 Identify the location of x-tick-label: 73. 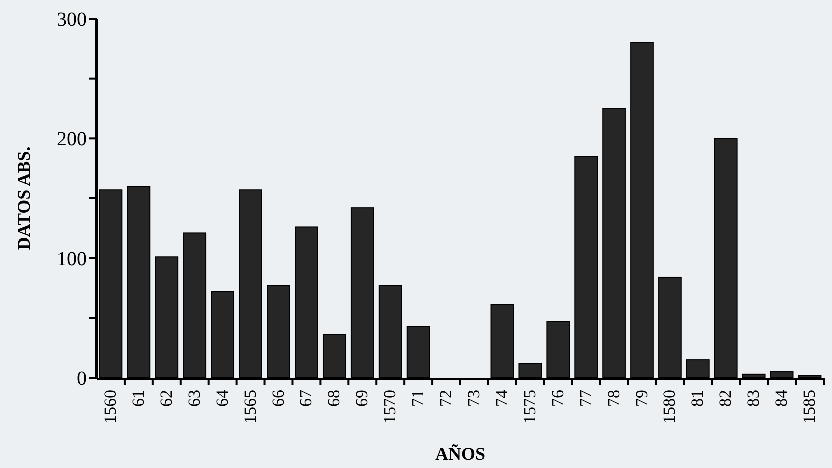
(474, 398).